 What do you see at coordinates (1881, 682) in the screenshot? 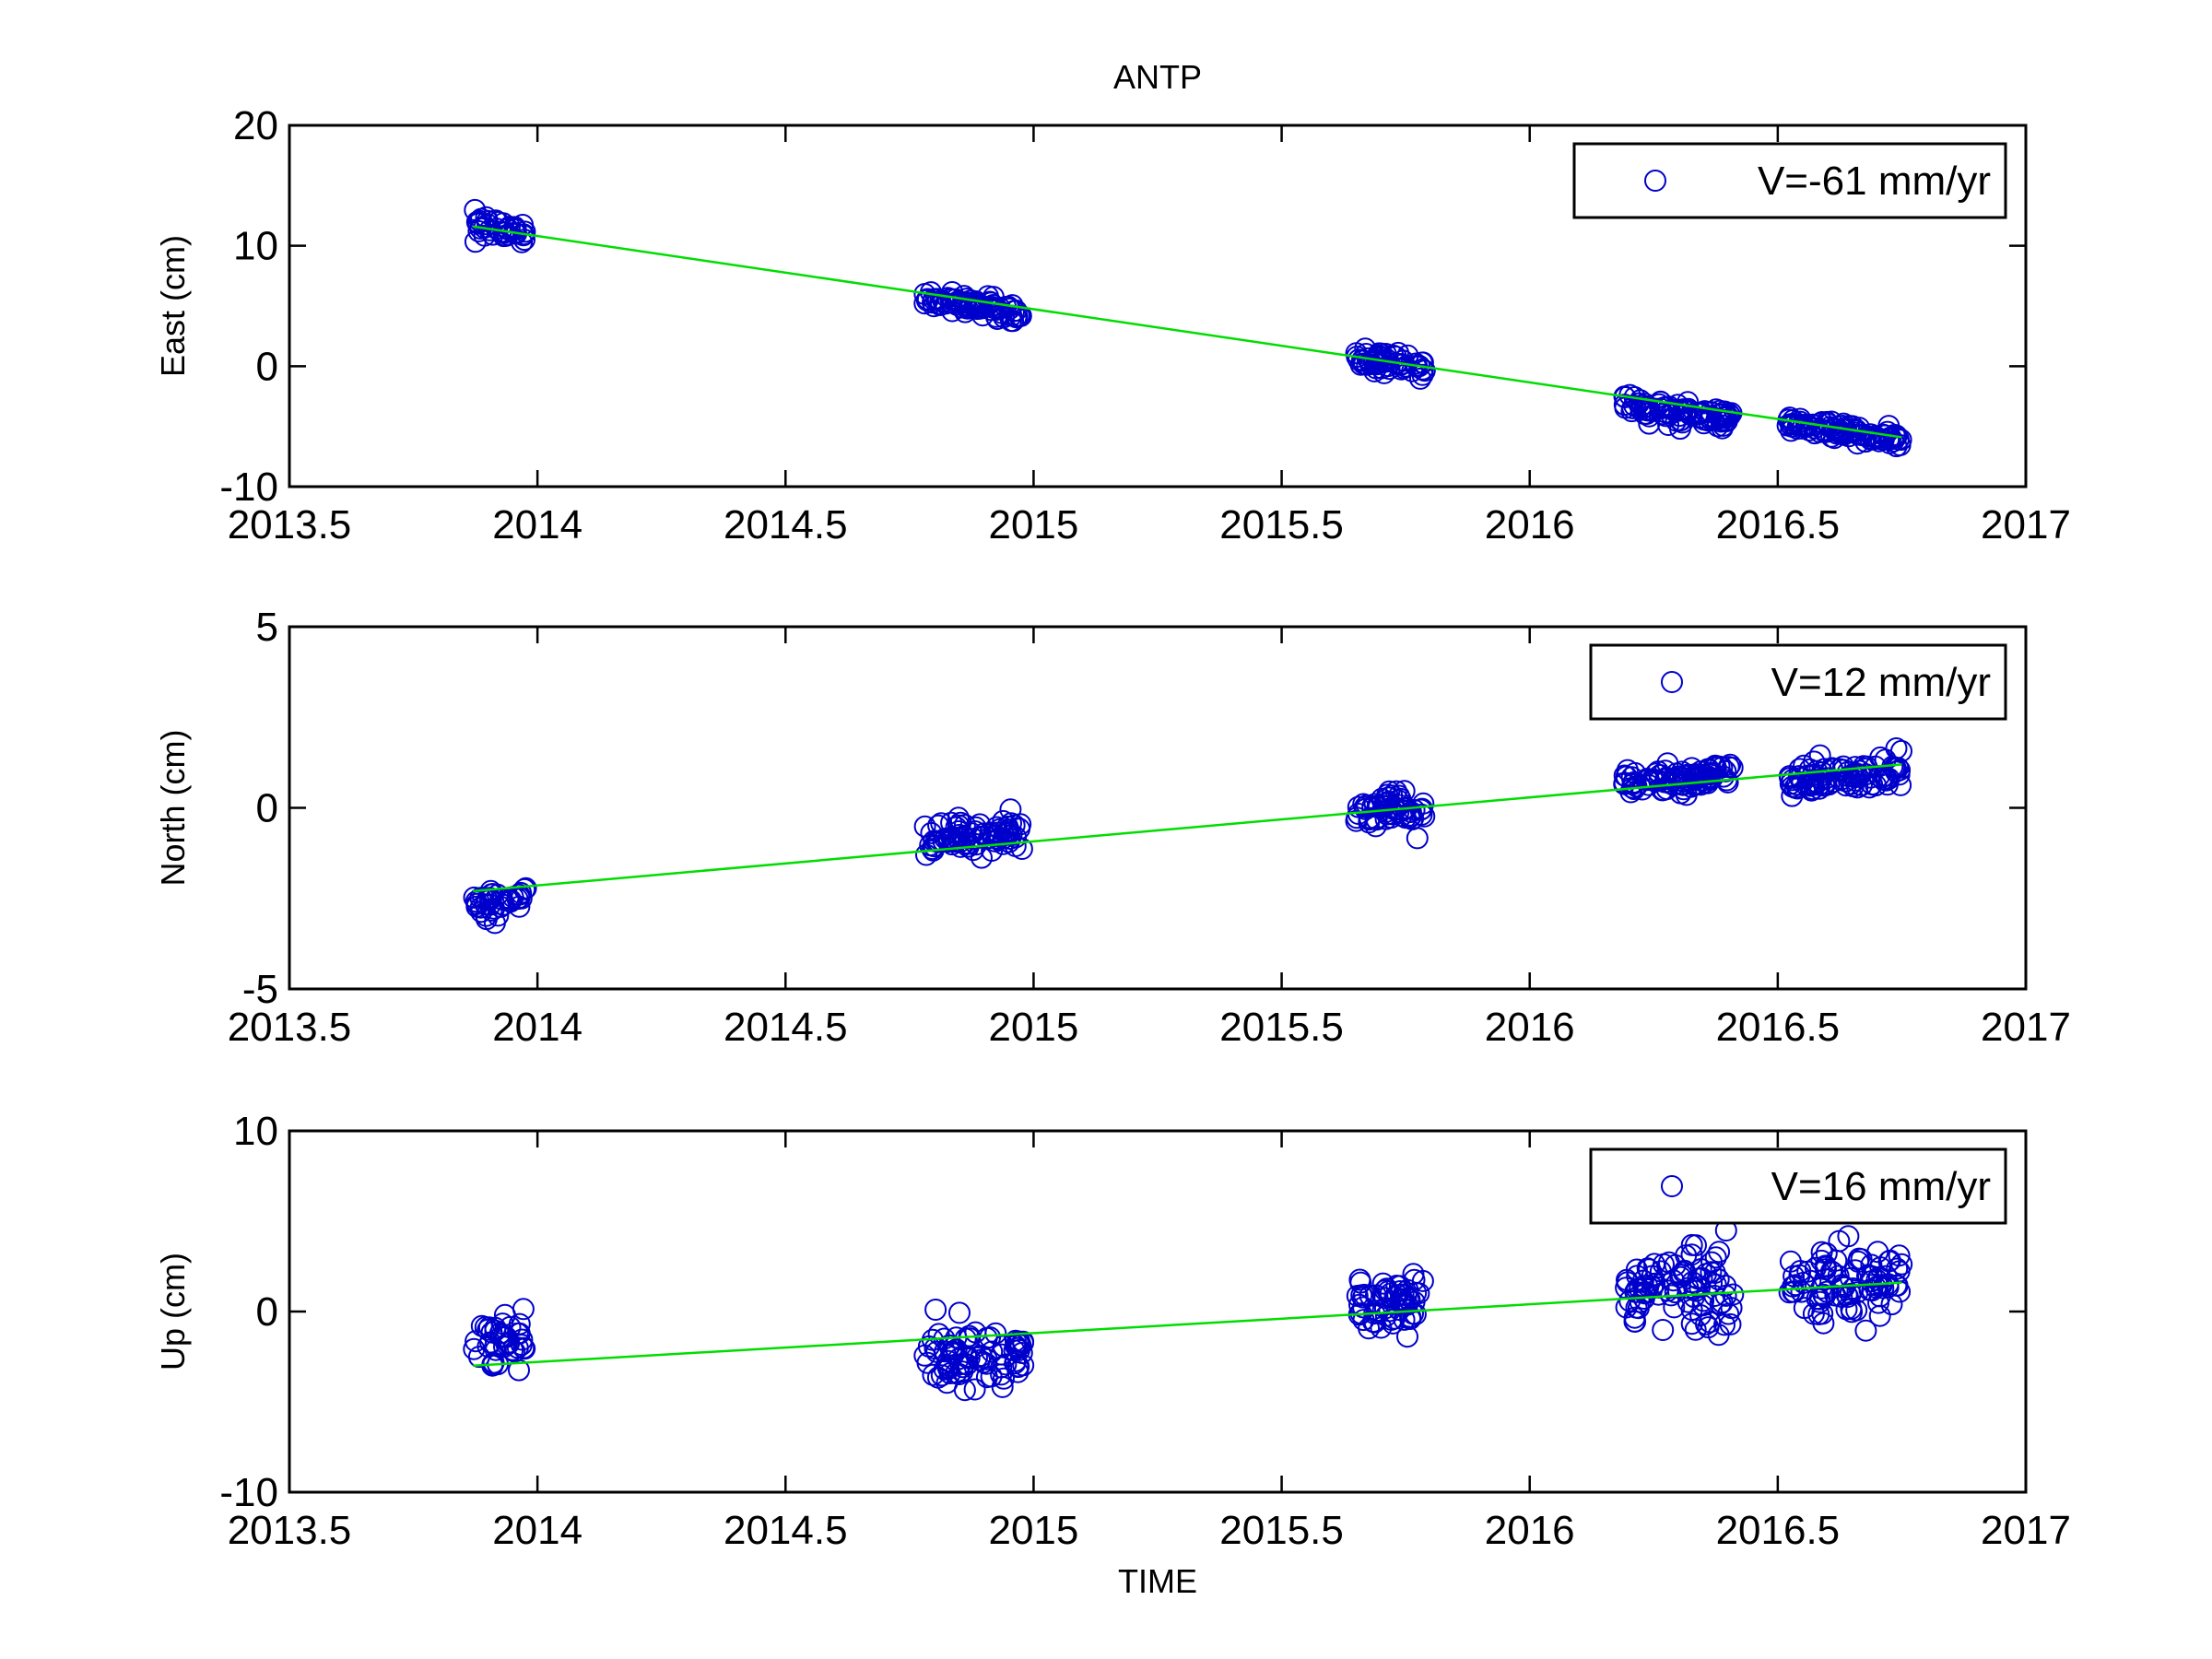
I see `legend-label: V=12 mm/yr` at bounding box center [1881, 682].